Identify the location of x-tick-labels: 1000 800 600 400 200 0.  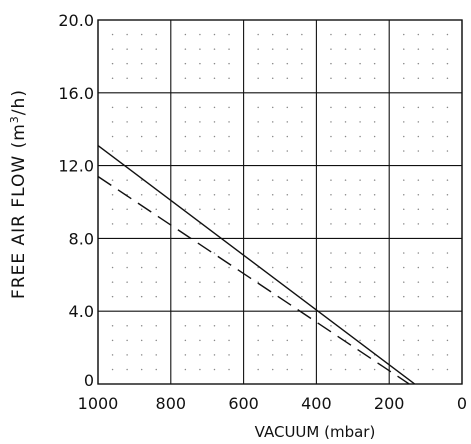
(272, 403).